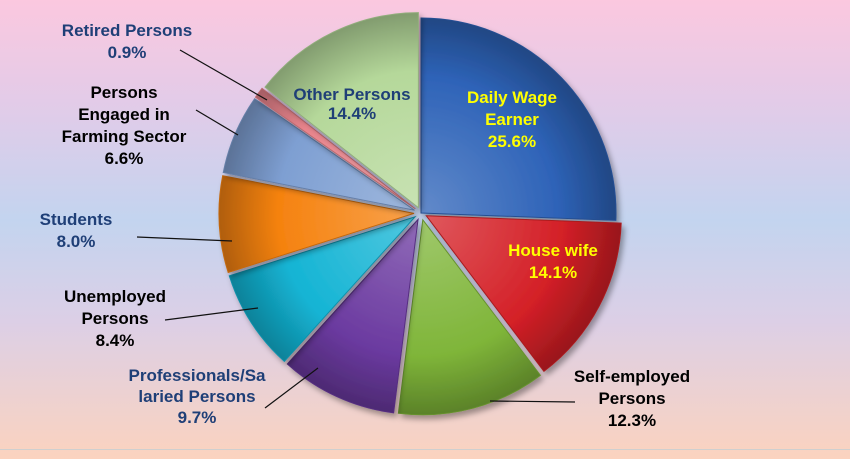 This screenshot has width=850, height=459. Describe the element at coordinates (115, 296) in the screenshot. I see `data-label-category: Unemployed` at that location.